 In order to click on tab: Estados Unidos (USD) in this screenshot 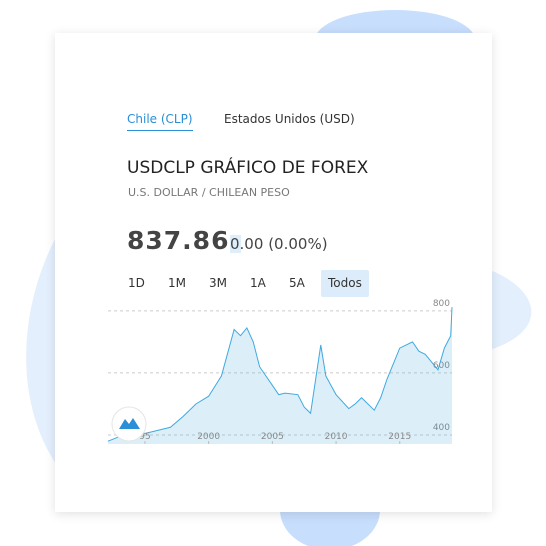, I will do `click(289, 119)`.